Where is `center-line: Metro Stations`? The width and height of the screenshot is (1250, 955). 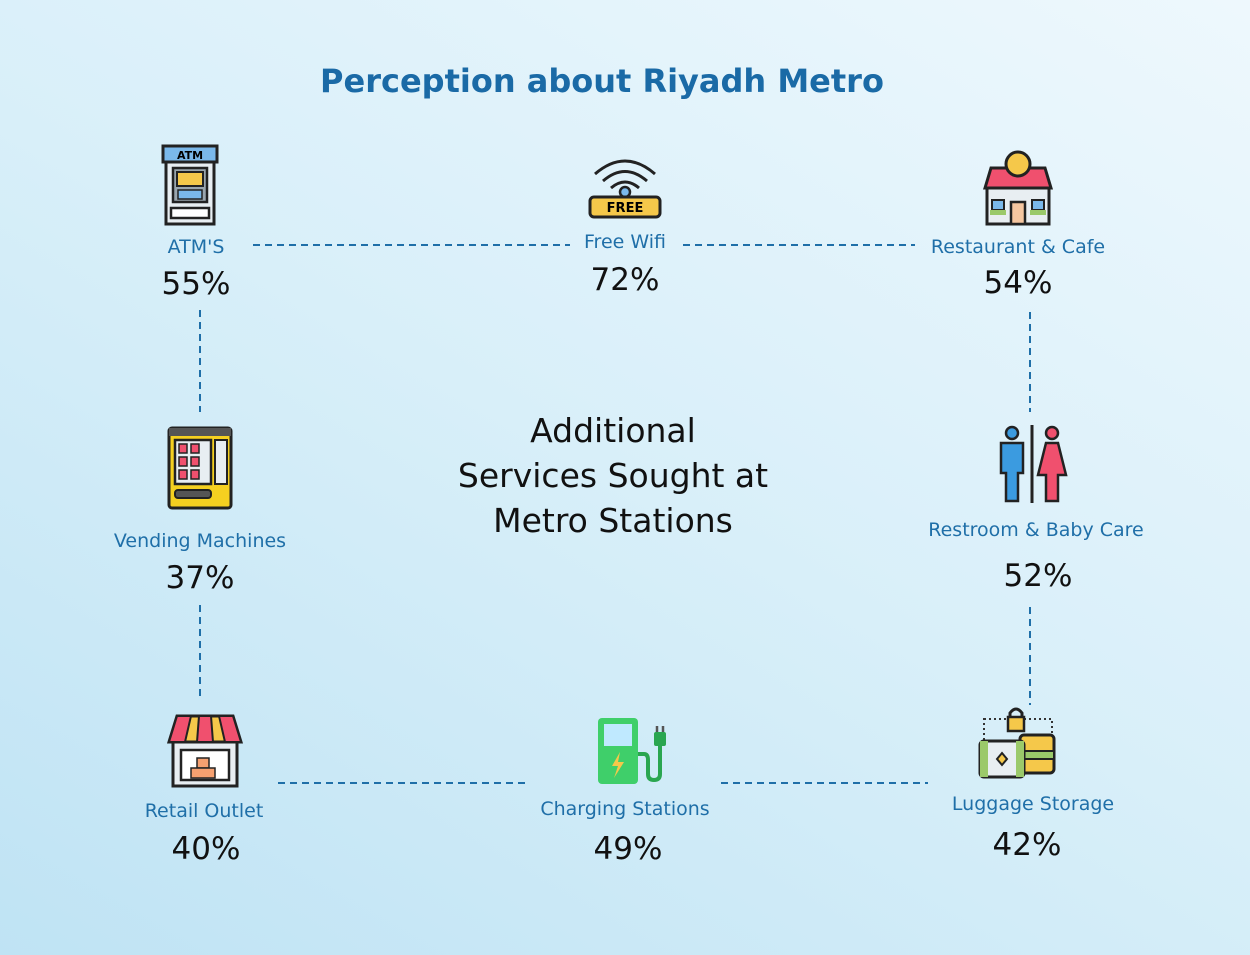 center-line: Metro Stations is located at coordinates (613, 520).